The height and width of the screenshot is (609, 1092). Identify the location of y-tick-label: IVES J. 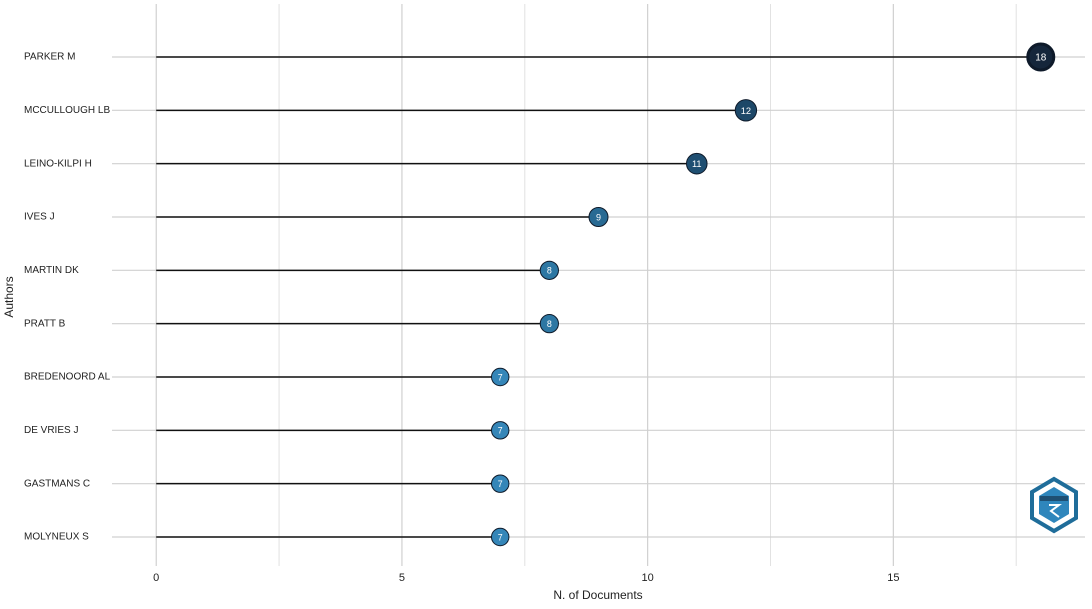
(39, 217).